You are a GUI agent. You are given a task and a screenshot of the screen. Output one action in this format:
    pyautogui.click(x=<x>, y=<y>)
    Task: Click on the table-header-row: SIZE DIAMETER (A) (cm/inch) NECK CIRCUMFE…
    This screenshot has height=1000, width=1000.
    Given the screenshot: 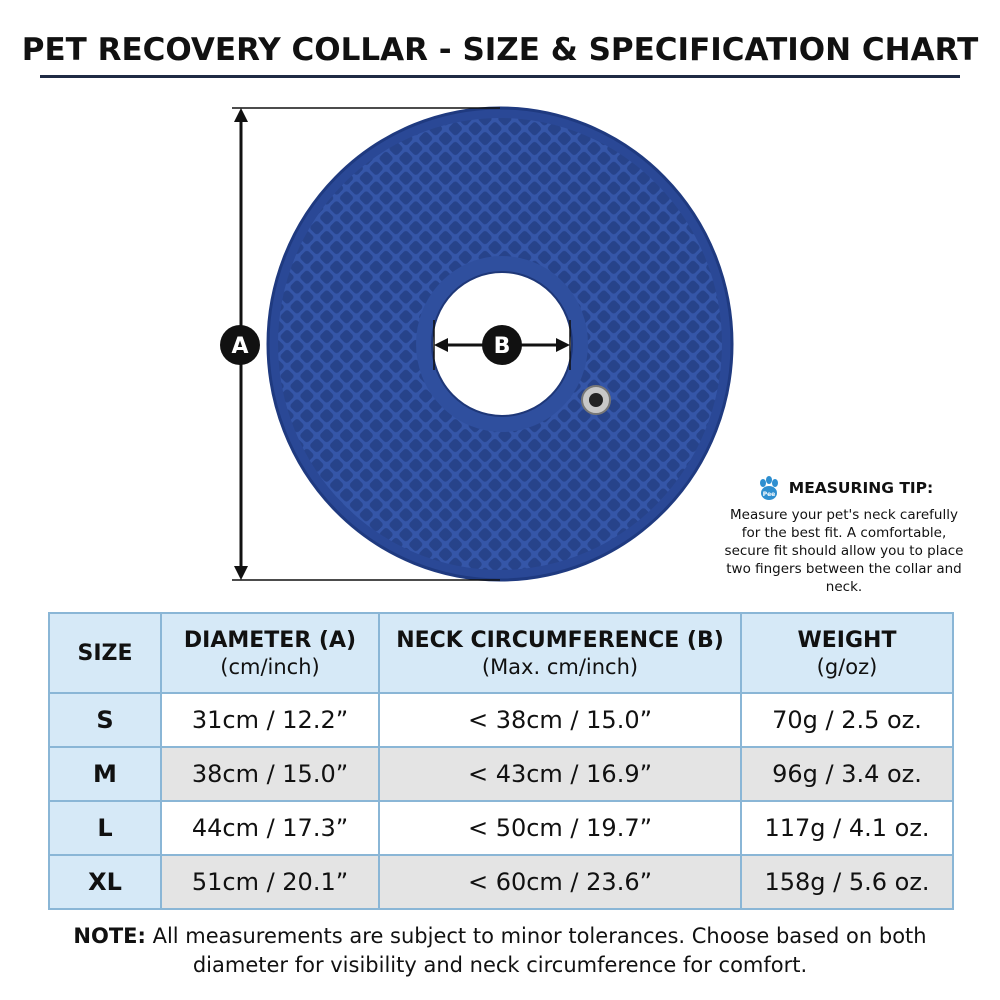 What is the action you would take?
    pyautogui.click(x=501, y=653)
    